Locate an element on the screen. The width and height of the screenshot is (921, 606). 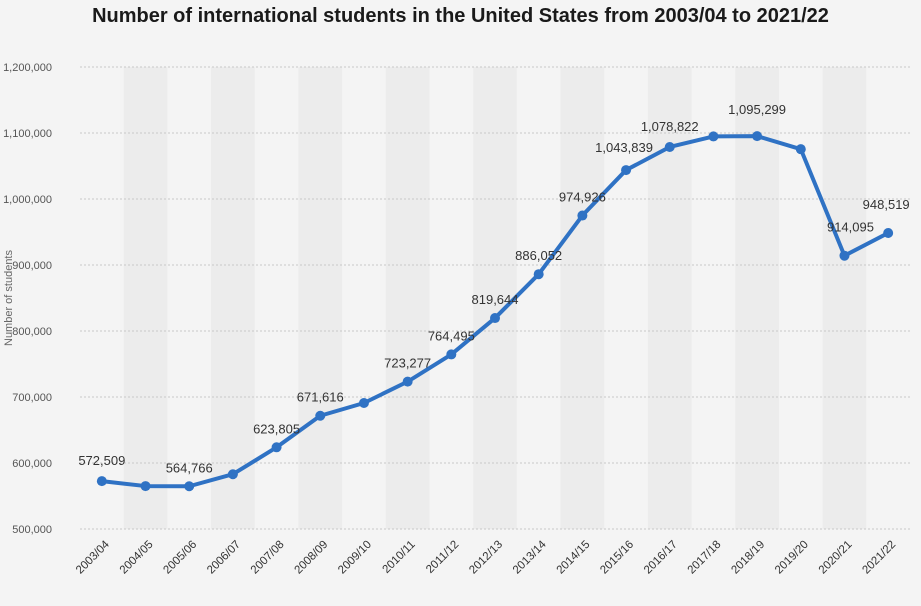
y-tick-label: 800,000 is located at coordinates (32, 332).